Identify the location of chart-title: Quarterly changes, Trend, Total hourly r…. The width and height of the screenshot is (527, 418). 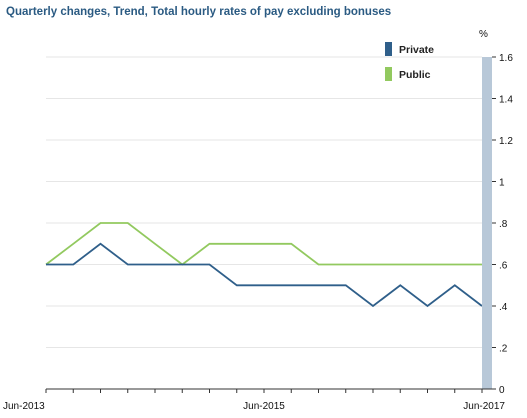
(199, 12).